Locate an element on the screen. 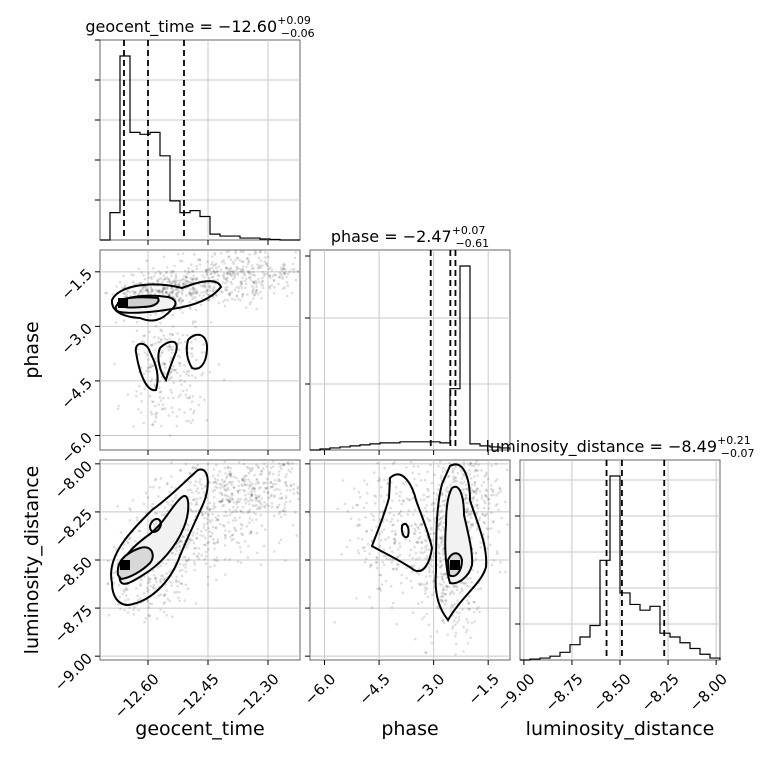  panel-2d-geocent-luminosity is located at coordinates (200, 560).